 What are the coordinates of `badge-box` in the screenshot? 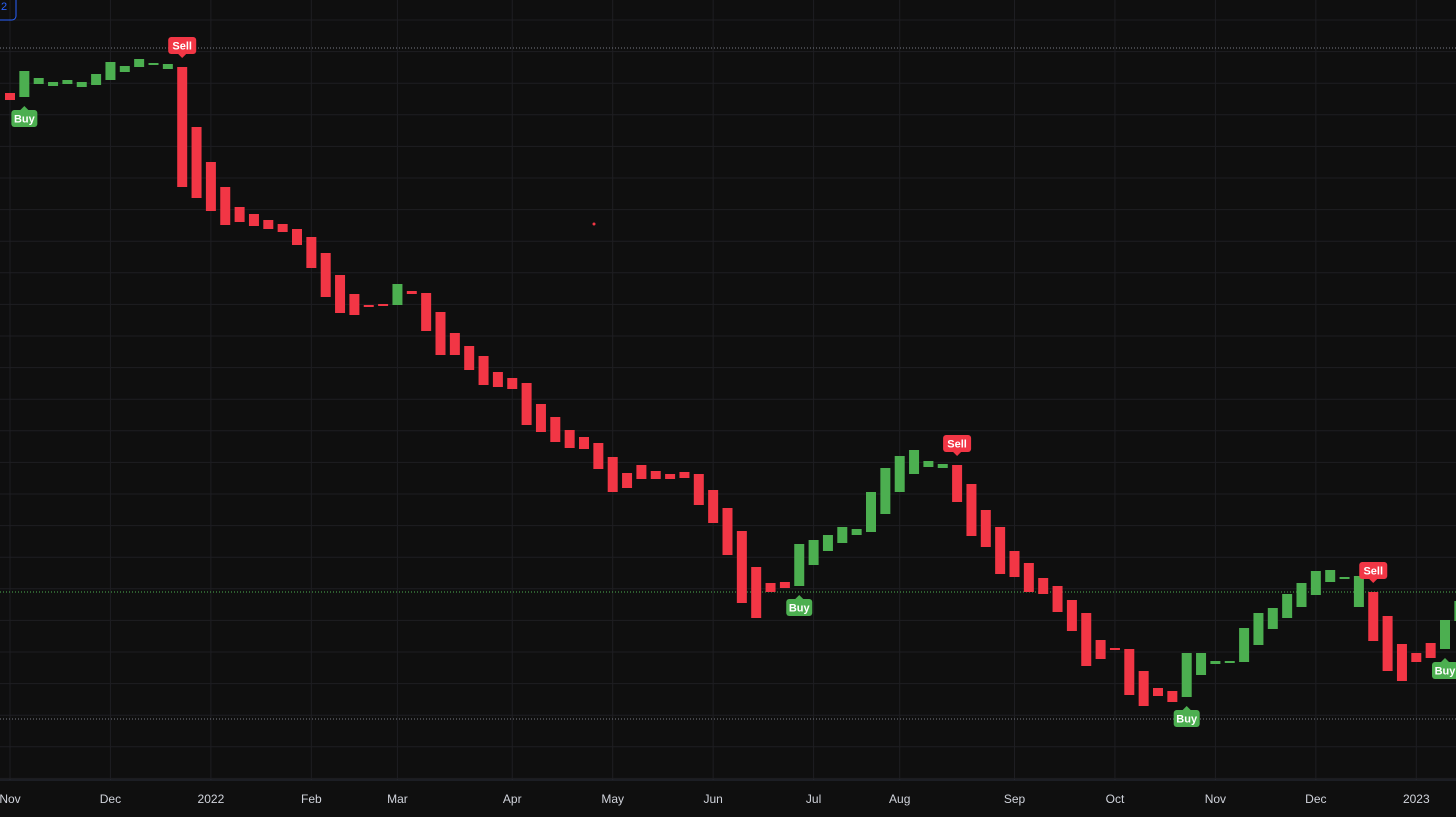 It's located at (8, 10).